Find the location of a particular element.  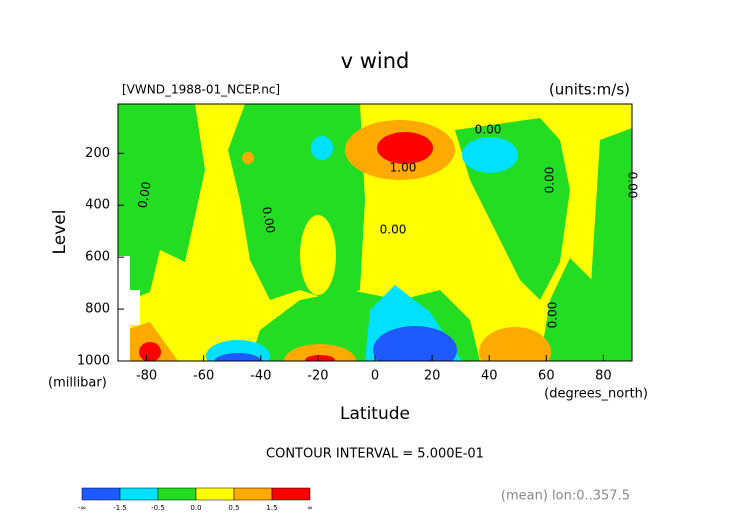

colorbar-label: -∞ is located at coordinates (82, 508).